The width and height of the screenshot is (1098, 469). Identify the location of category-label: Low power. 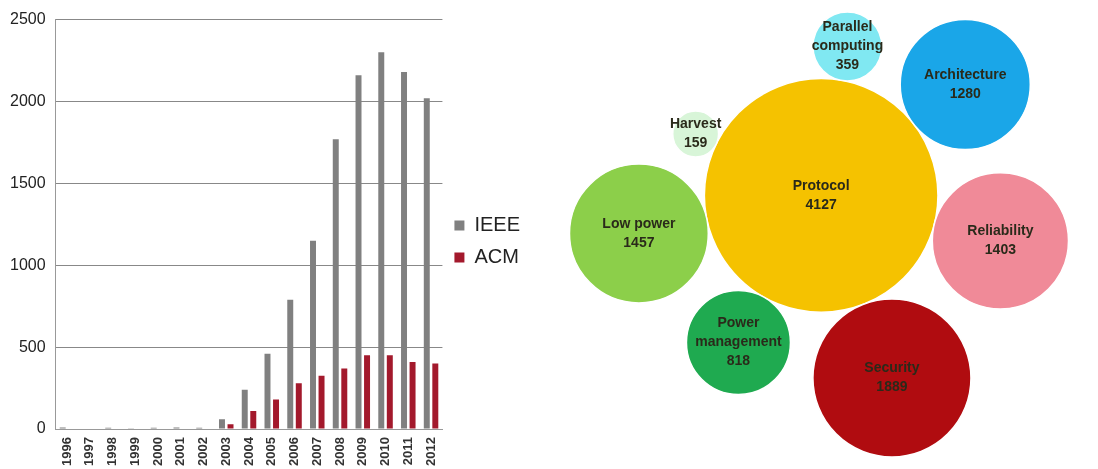
(639, 222).